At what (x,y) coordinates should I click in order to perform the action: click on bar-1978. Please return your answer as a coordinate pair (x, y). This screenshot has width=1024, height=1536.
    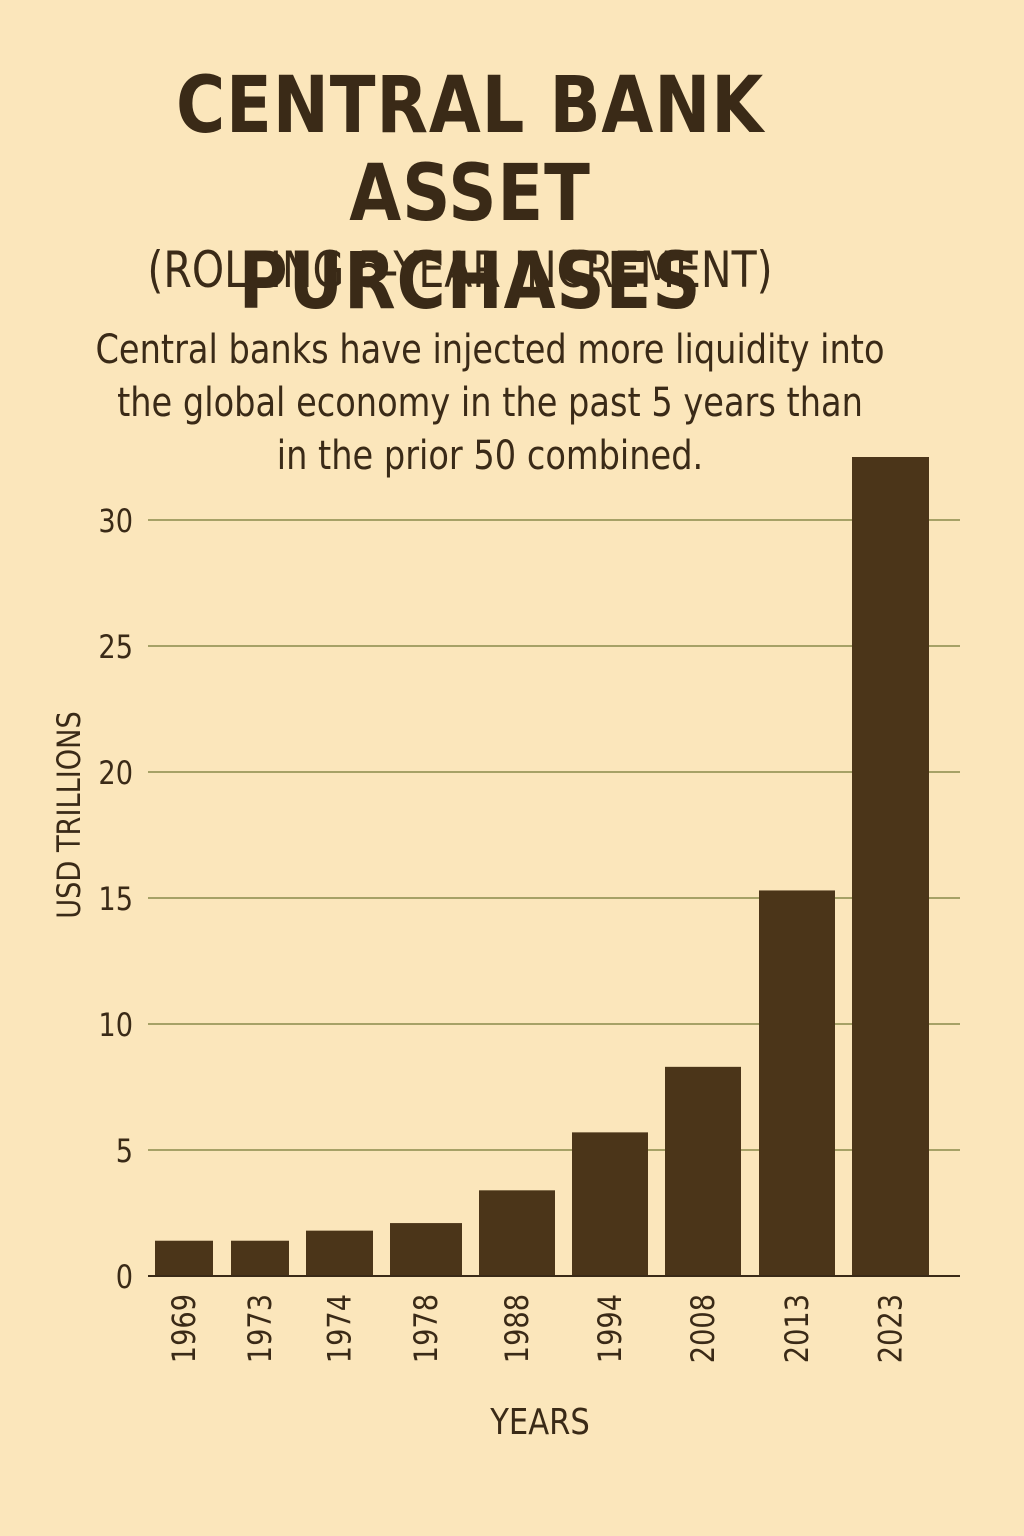
    Looking at the image, I should click on (426, 1249).